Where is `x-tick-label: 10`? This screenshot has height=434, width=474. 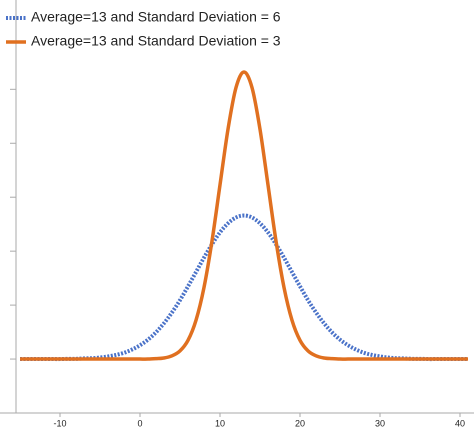 x-tick-label: 10 is located at coordinates (220, 423).